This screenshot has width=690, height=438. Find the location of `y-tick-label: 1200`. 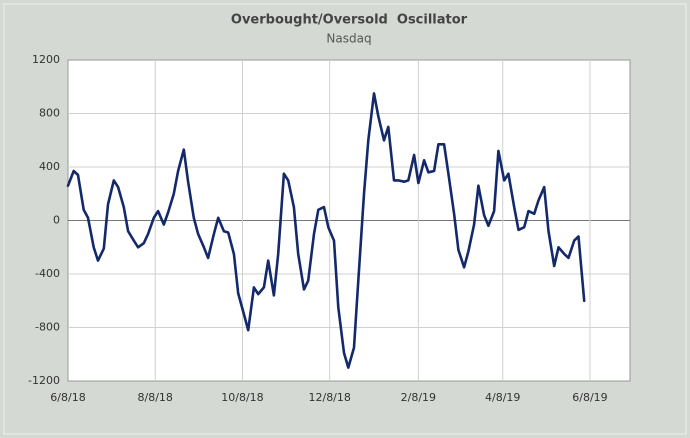

y-tick-label: 1200 is located at coordinates (46, 59).